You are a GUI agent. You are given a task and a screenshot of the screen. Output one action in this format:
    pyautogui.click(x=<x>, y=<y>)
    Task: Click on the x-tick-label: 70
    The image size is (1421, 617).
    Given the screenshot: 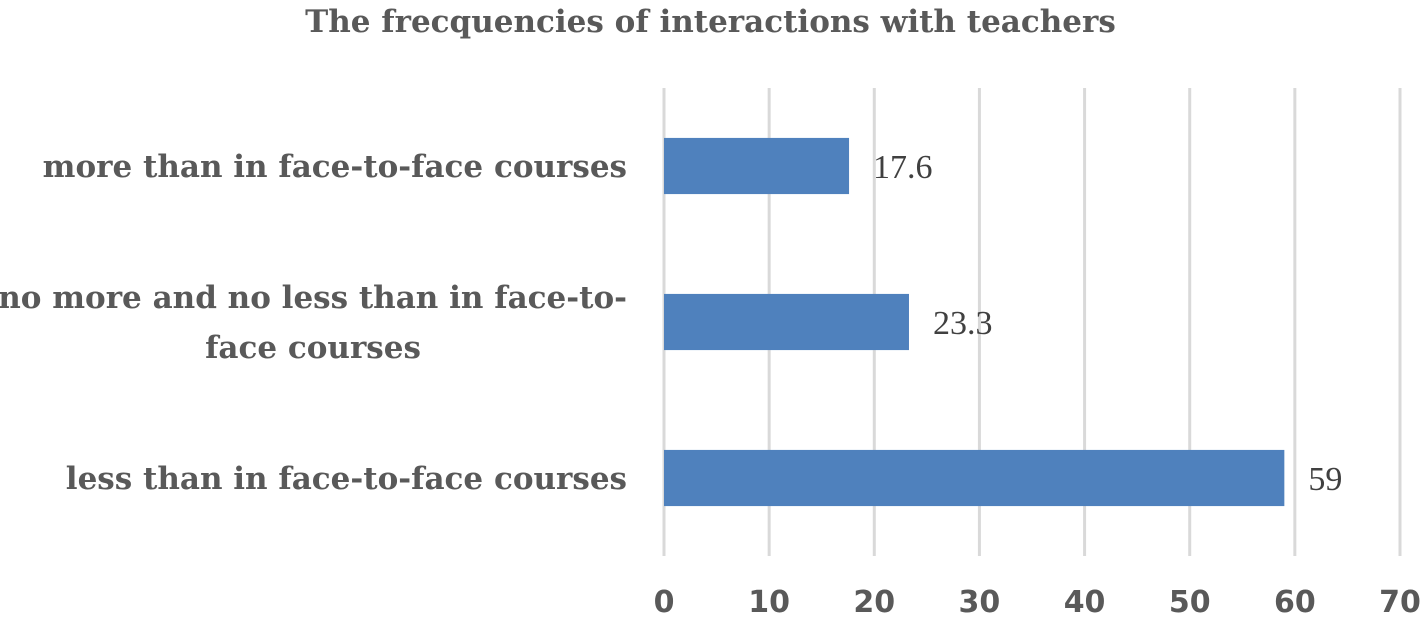 What is the action you would take?
    pyautogui.click(x=1400, y=601)
    